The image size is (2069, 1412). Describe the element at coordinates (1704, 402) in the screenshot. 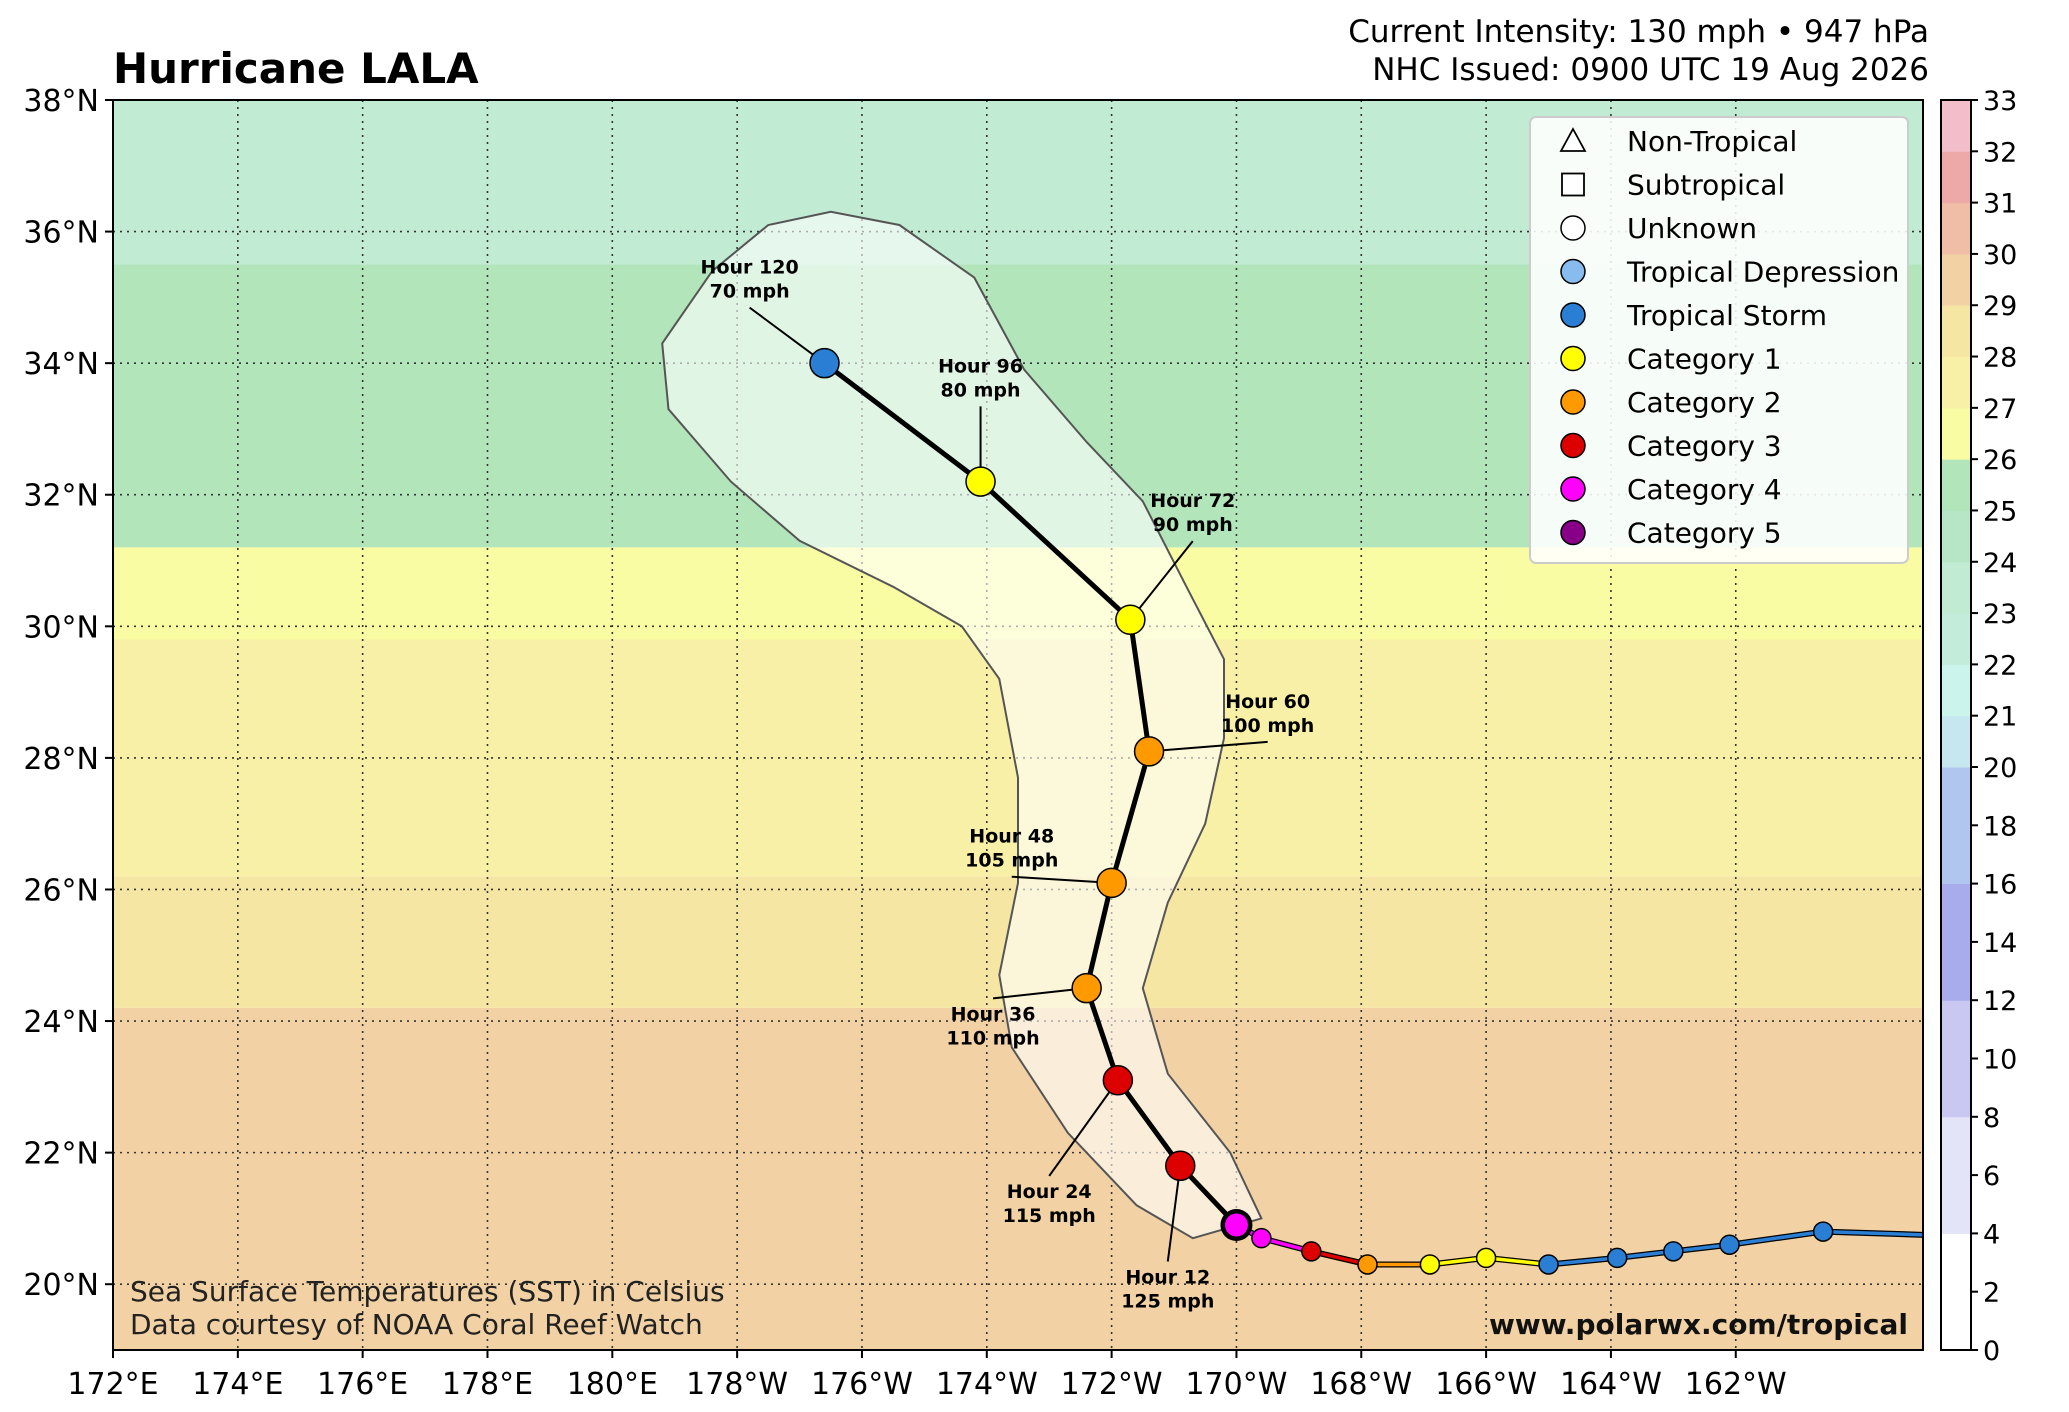

I see `legend-label: Category 2` at that location.